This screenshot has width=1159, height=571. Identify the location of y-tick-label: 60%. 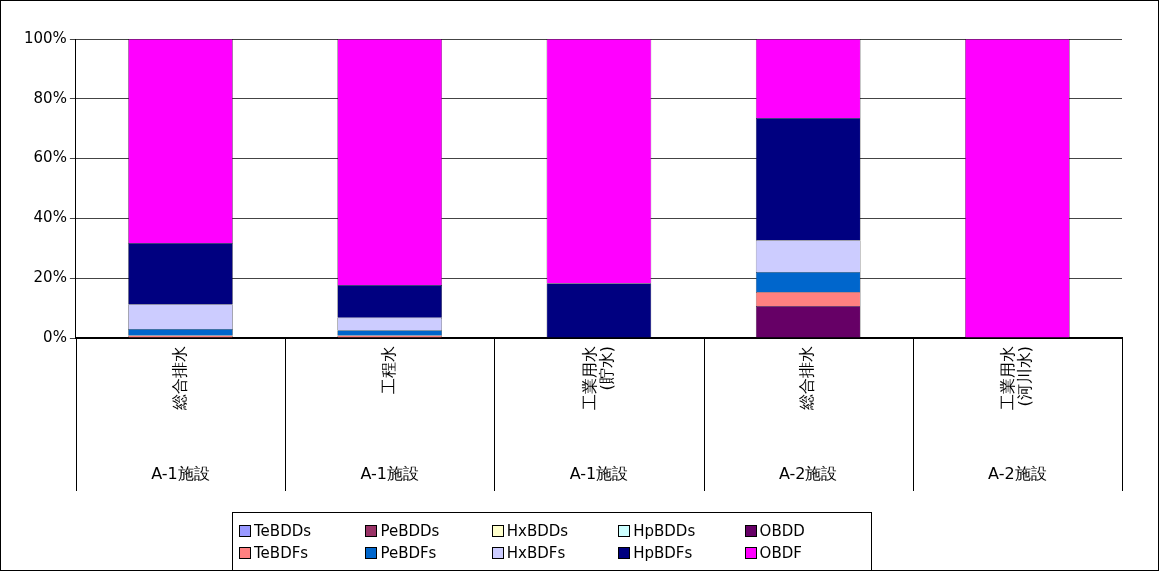
(50, 157).